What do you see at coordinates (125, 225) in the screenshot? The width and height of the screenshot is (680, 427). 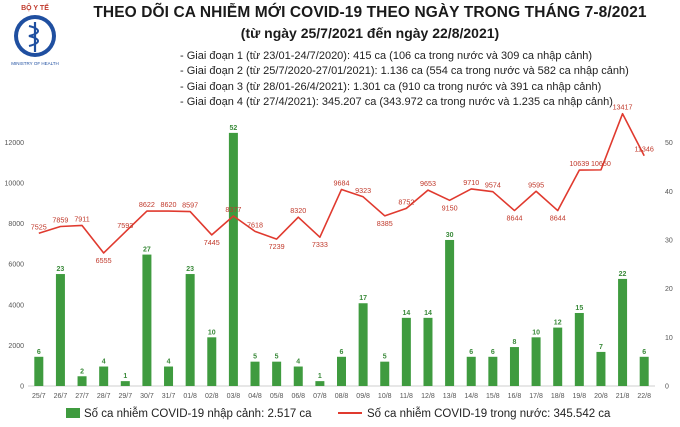 I see `line-value-label: 7593` at bounding box center [125, 225].